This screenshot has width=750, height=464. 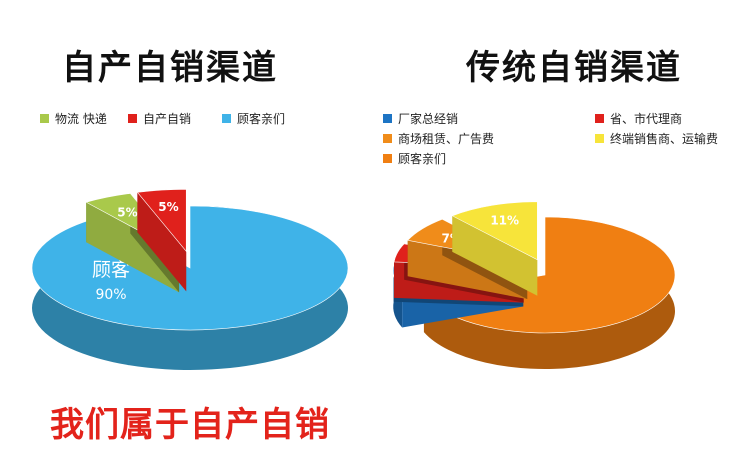 I want to click on legend-item: 厂家总经销, so click(x=420, y=118).